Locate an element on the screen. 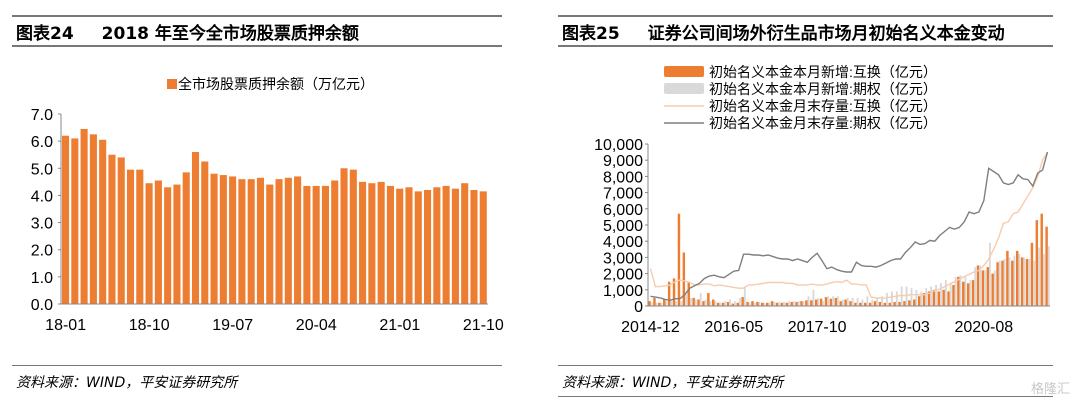  y-tick-label: 5.0 is located at coordinates (42, 169).